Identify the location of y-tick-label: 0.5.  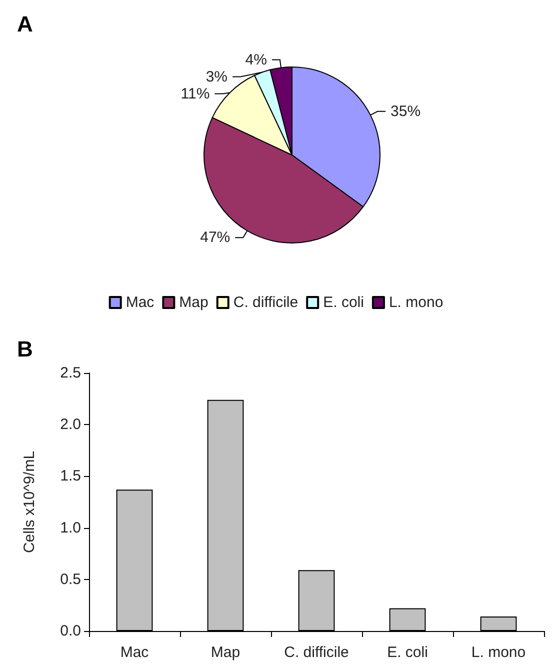
(70, 579).